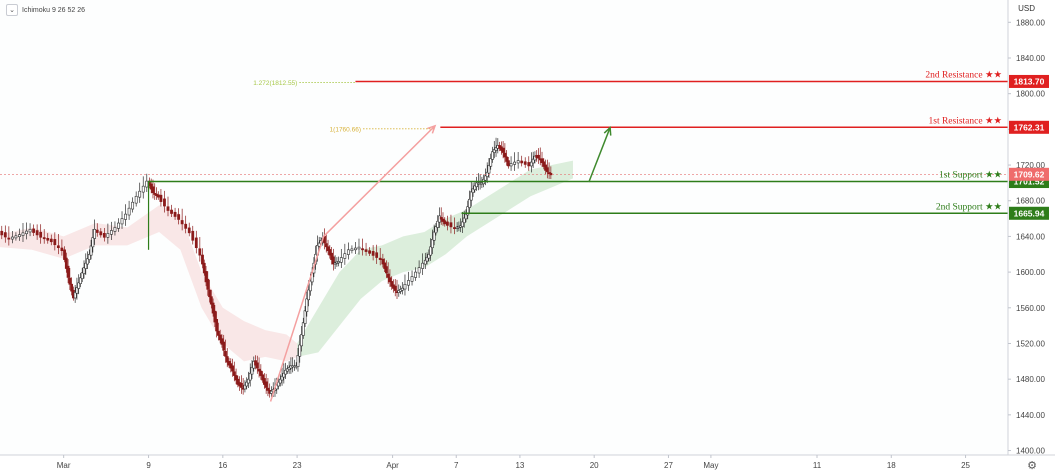  I want to click on gear-icon: ⚙, so click(1032, 466).